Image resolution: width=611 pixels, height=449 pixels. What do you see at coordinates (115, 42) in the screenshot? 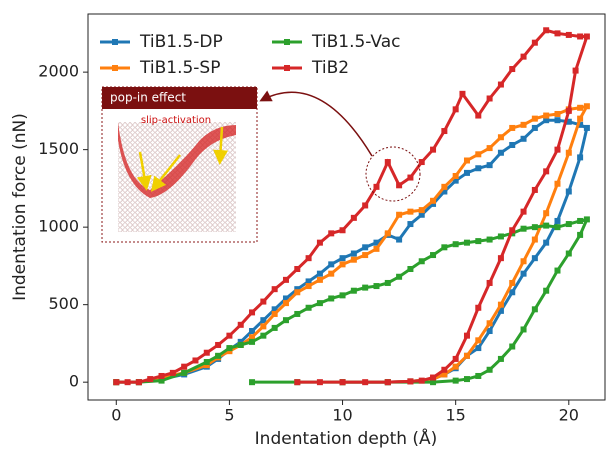
I see `legend-marker` at bounding box center [115, 42].